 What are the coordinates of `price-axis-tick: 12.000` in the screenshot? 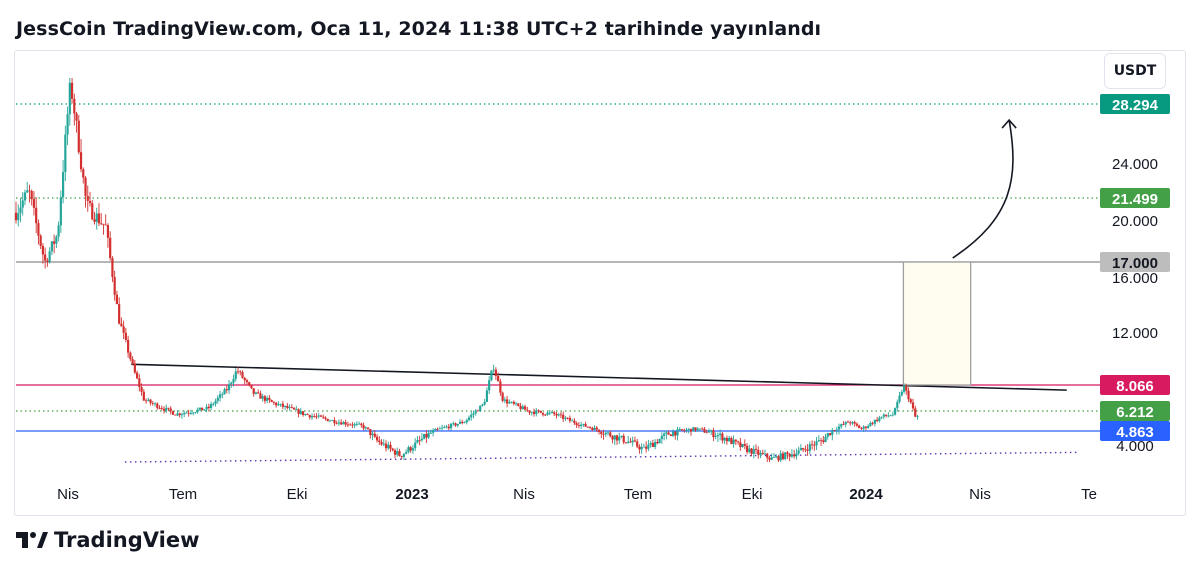 It's located at (1135, 333).